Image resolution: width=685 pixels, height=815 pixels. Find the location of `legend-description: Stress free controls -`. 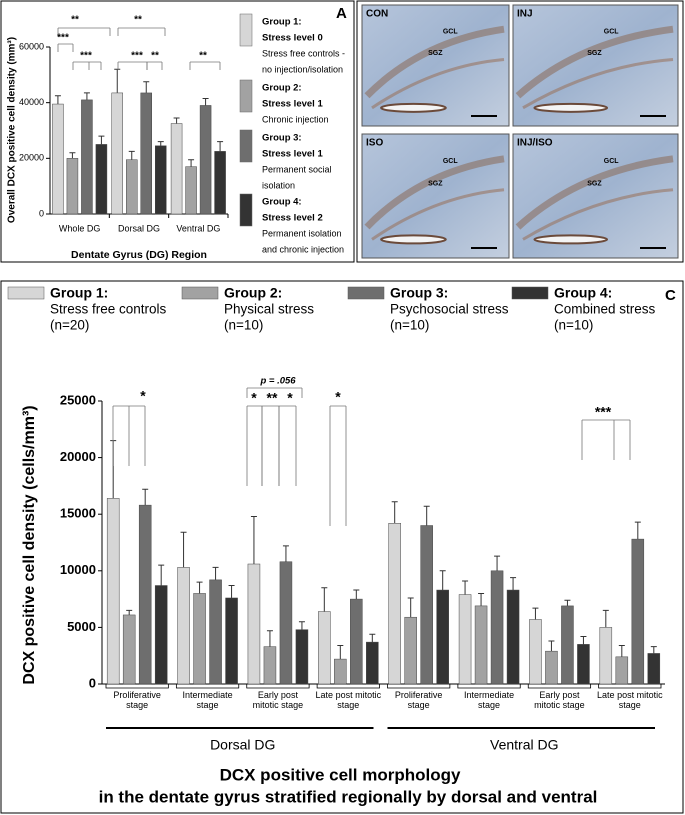

legend-description: Stress free controls - is located at coordinates (303, 53).